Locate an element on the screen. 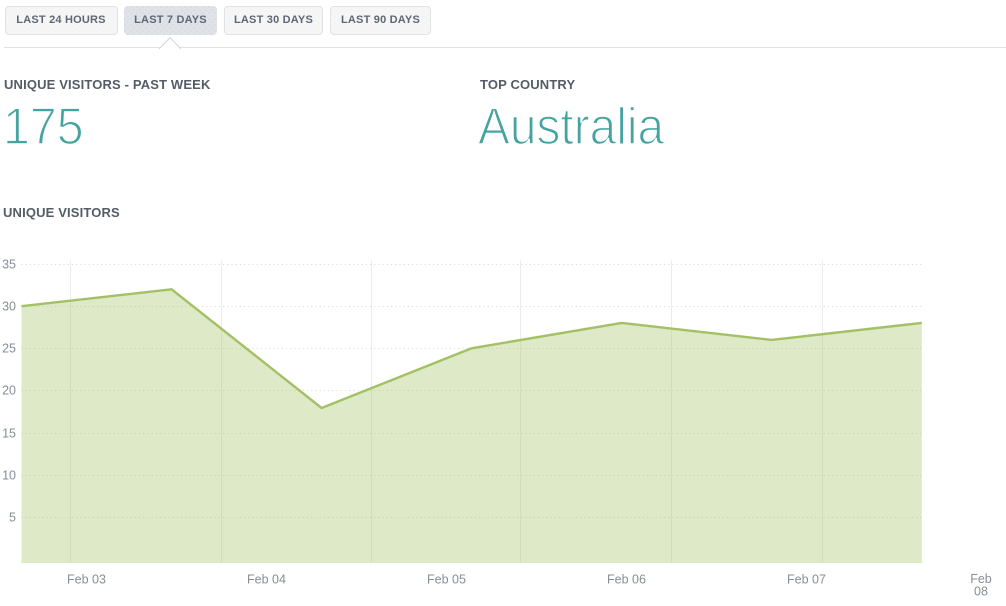 This screenshot has width=1006, height=606. svg-text: 20 is located at coordinates (9, 391).